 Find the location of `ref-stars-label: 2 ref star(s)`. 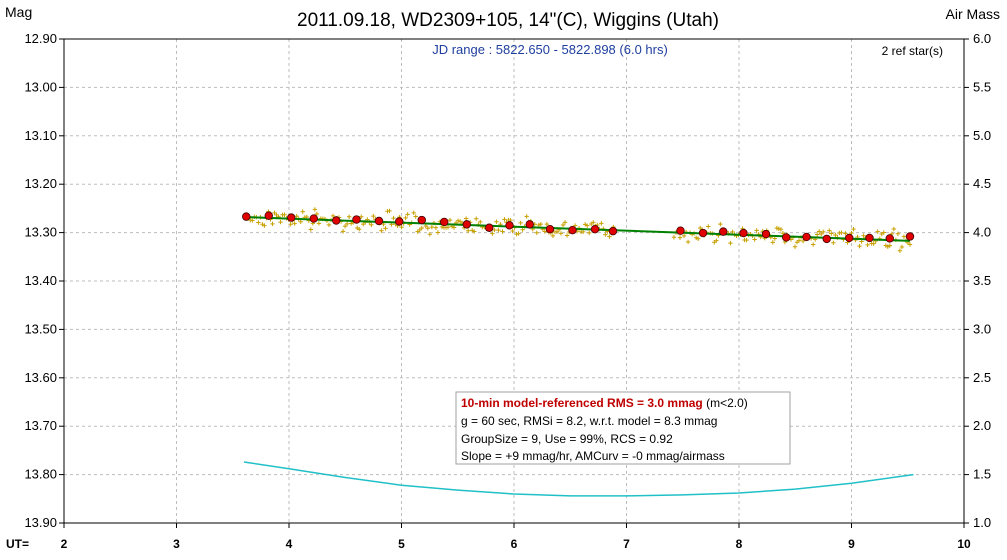

ref-stars-label: 2 ref star(s) is located at coordinates (912, 51).